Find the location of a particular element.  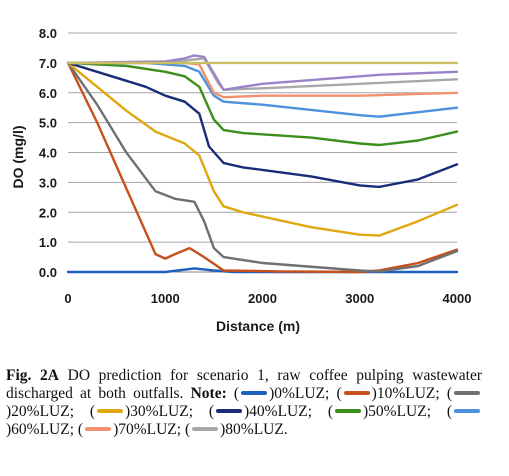

caption-legend-item: ()0%LUZ; is located at coordinates (281, 393).